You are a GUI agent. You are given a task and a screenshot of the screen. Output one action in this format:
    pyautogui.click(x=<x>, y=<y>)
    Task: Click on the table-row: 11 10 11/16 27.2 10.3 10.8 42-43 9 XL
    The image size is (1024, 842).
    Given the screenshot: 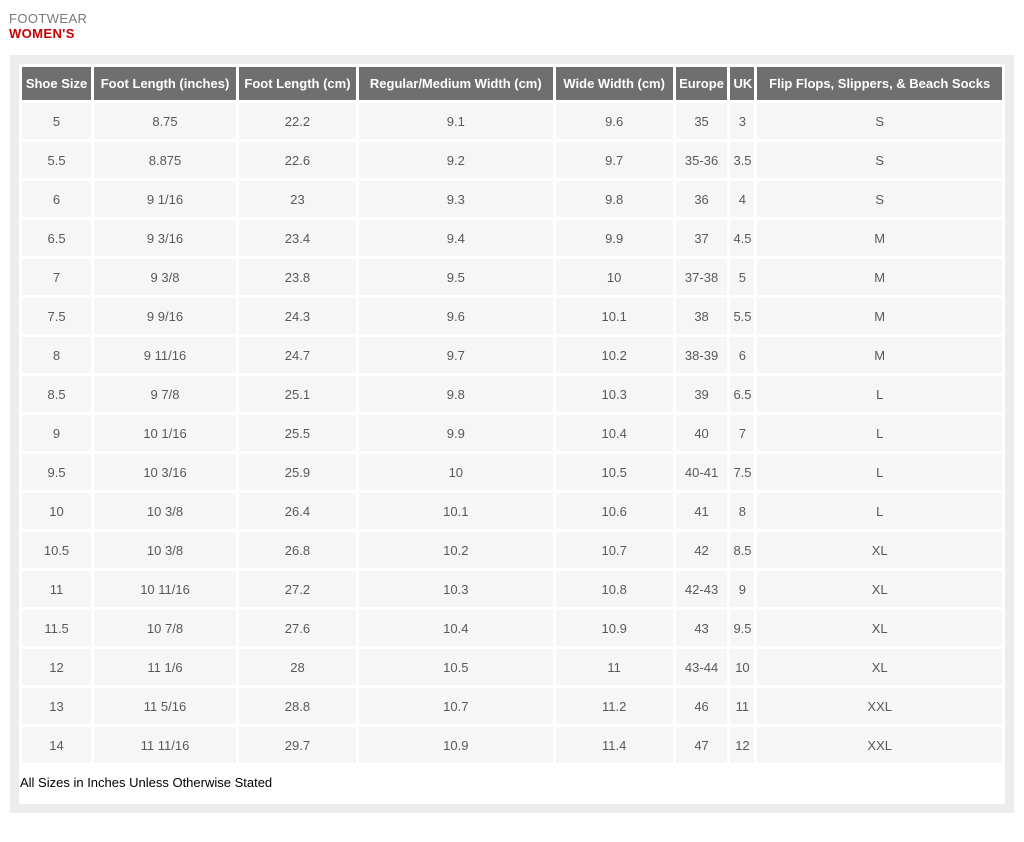 What is the action you would take?
    pyautogui.click(x=512, y=589)
    